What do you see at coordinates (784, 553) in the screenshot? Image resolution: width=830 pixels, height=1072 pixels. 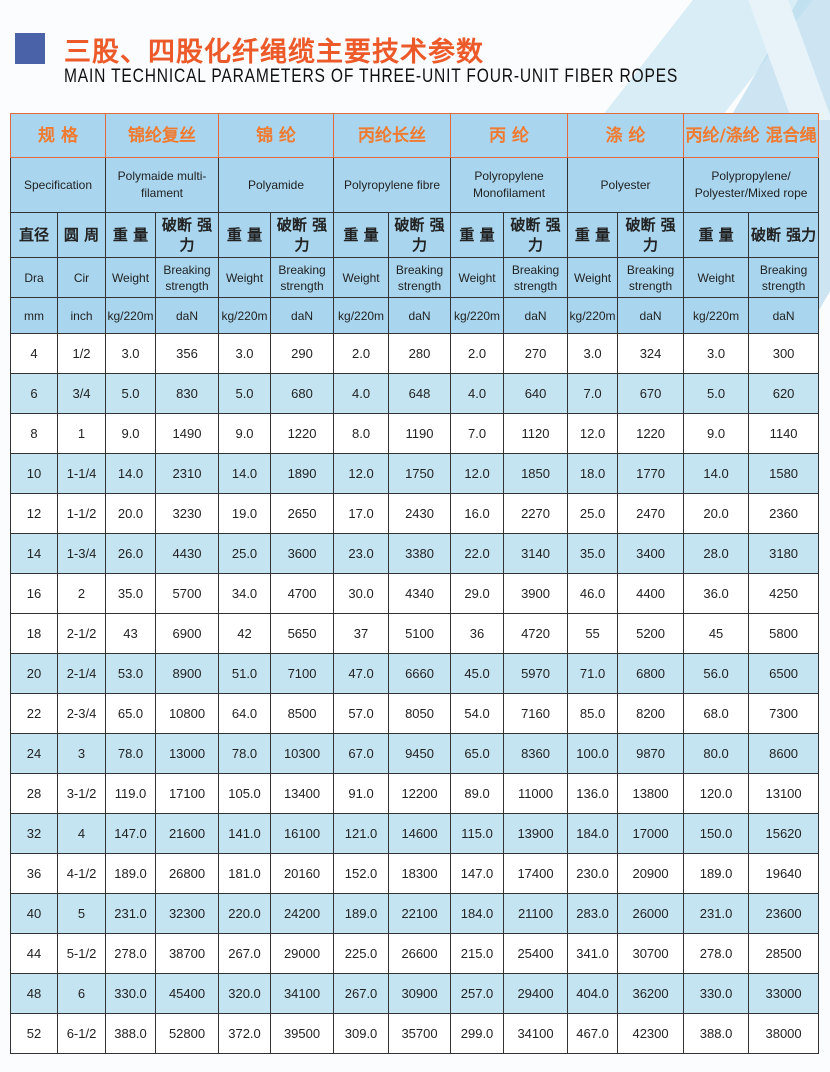 I see `breaking-strength-cell: 3180` at bounding box center [784, 553].